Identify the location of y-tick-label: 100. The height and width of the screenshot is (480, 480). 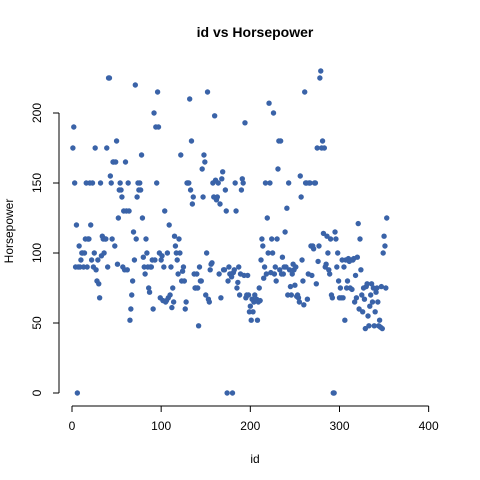
(37, 253).